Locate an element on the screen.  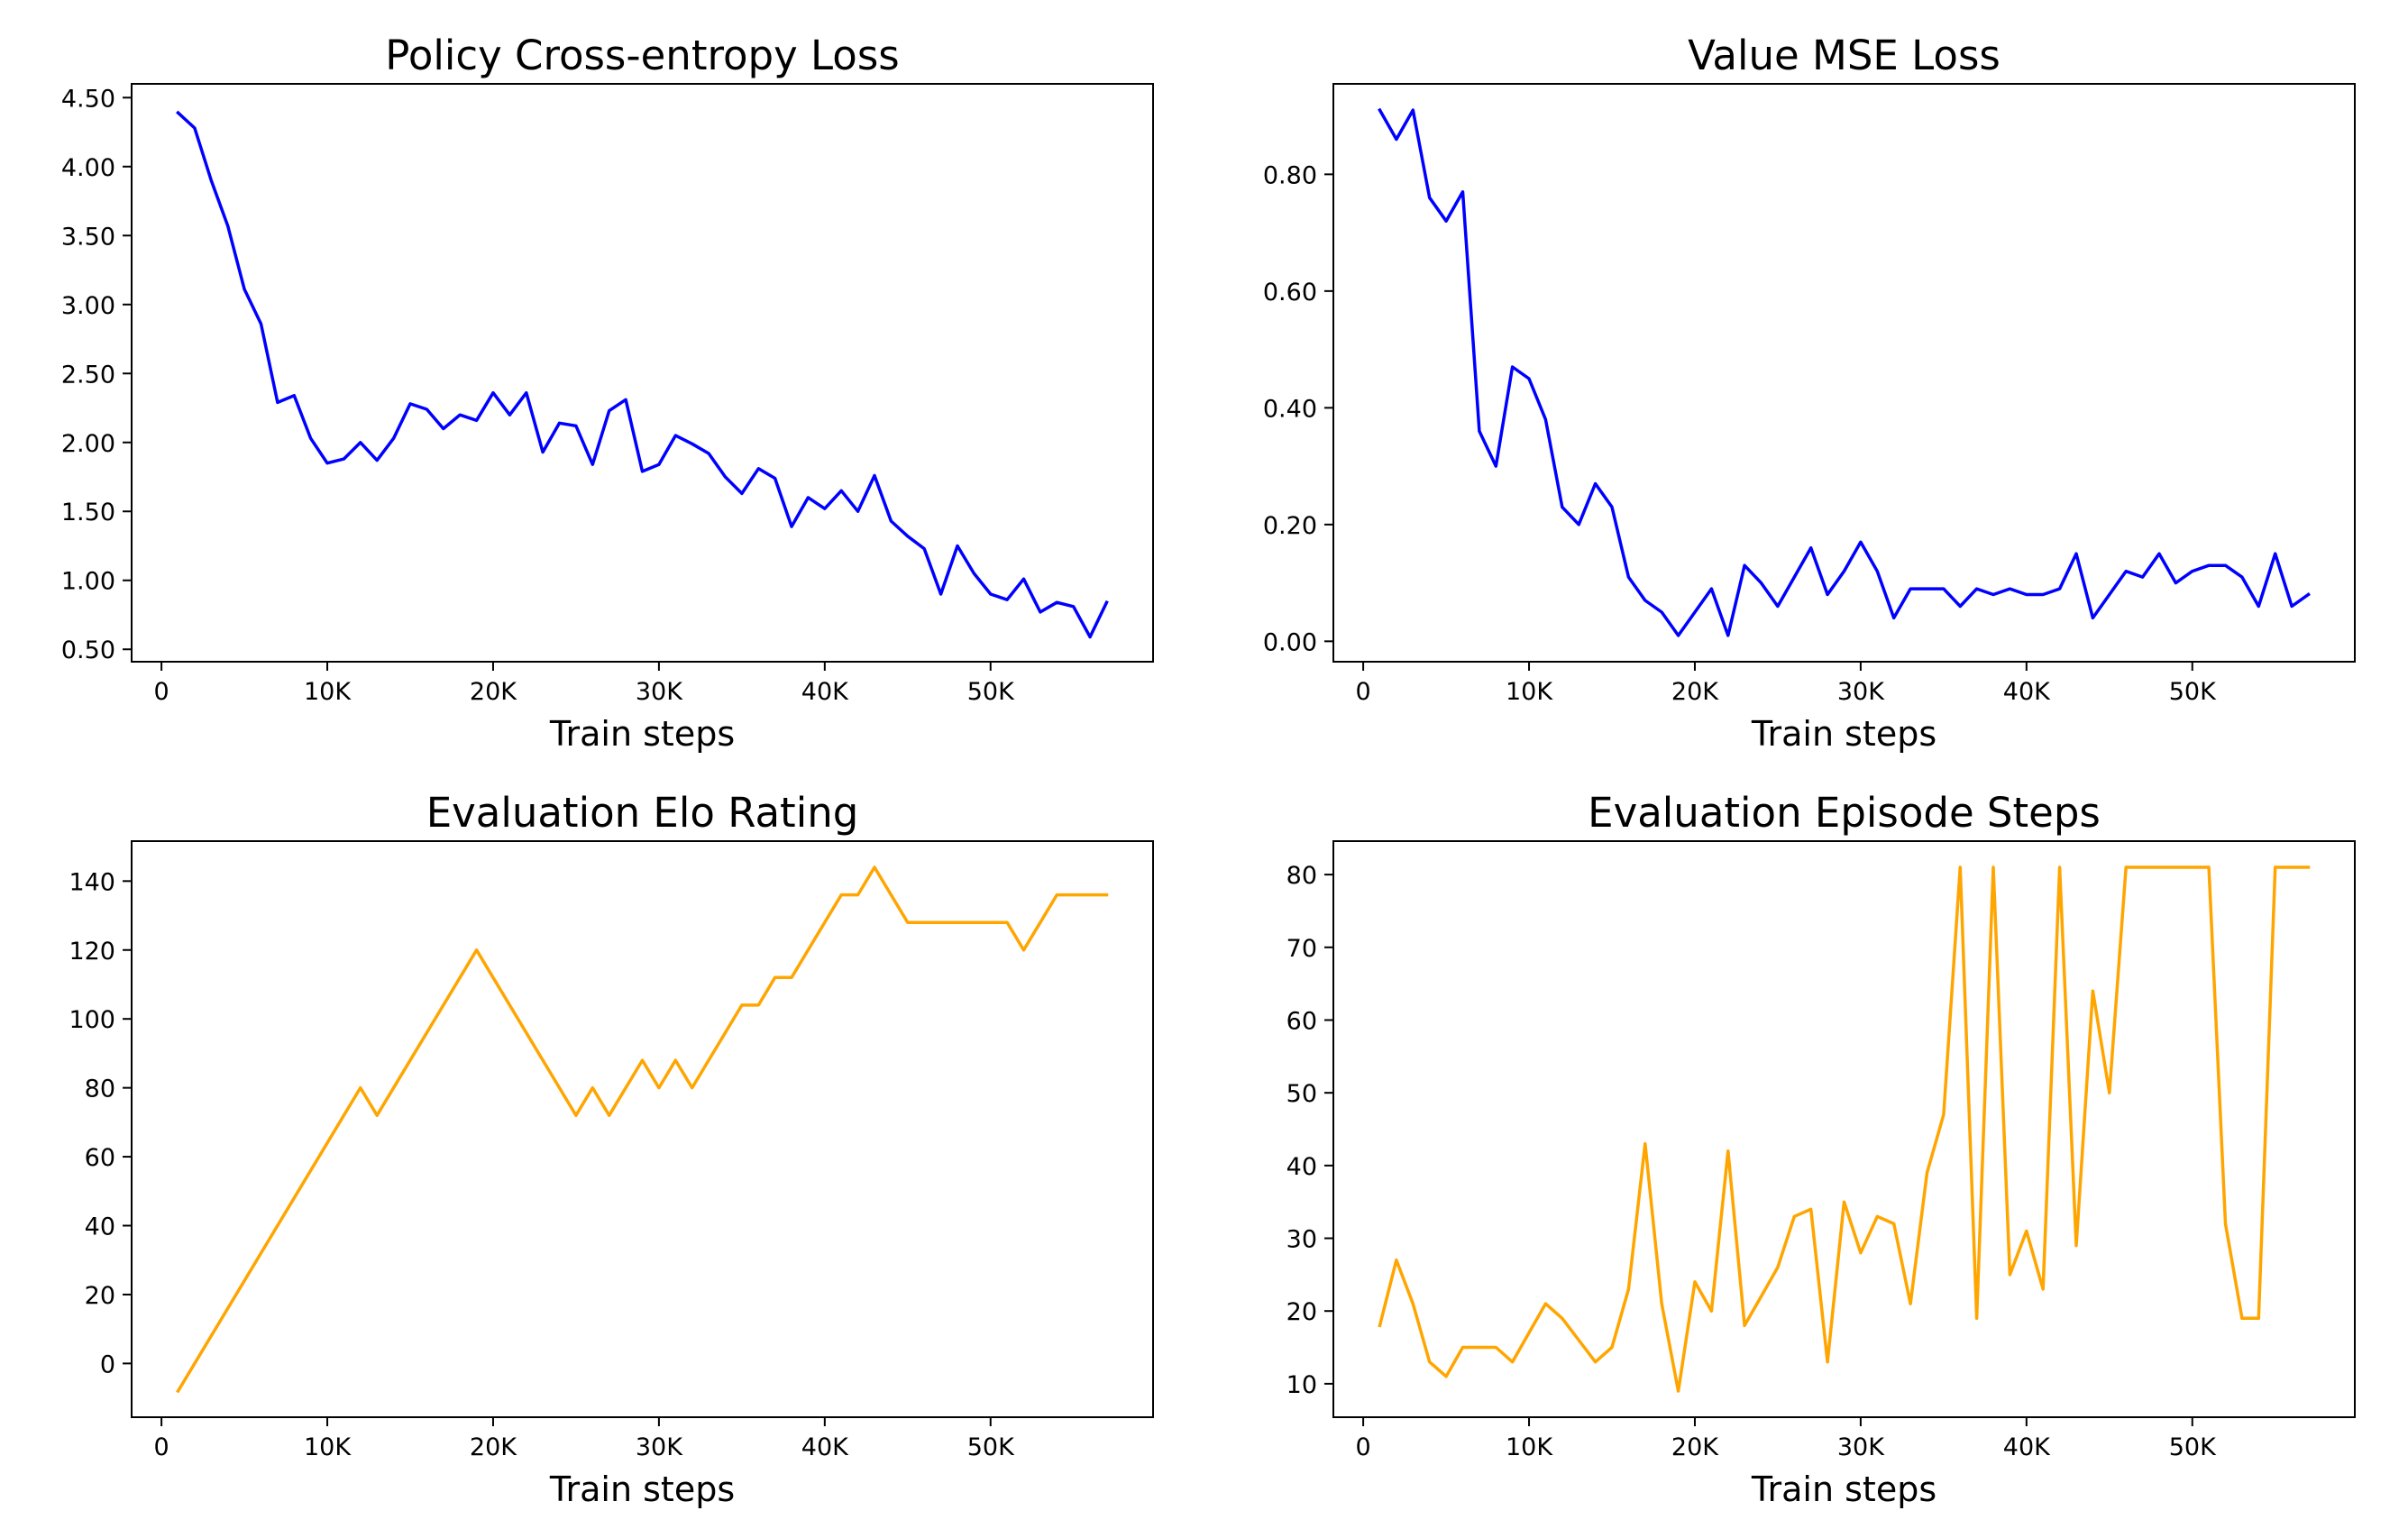
y-tick-label: 1.50 is located at coordinates (88, 512).